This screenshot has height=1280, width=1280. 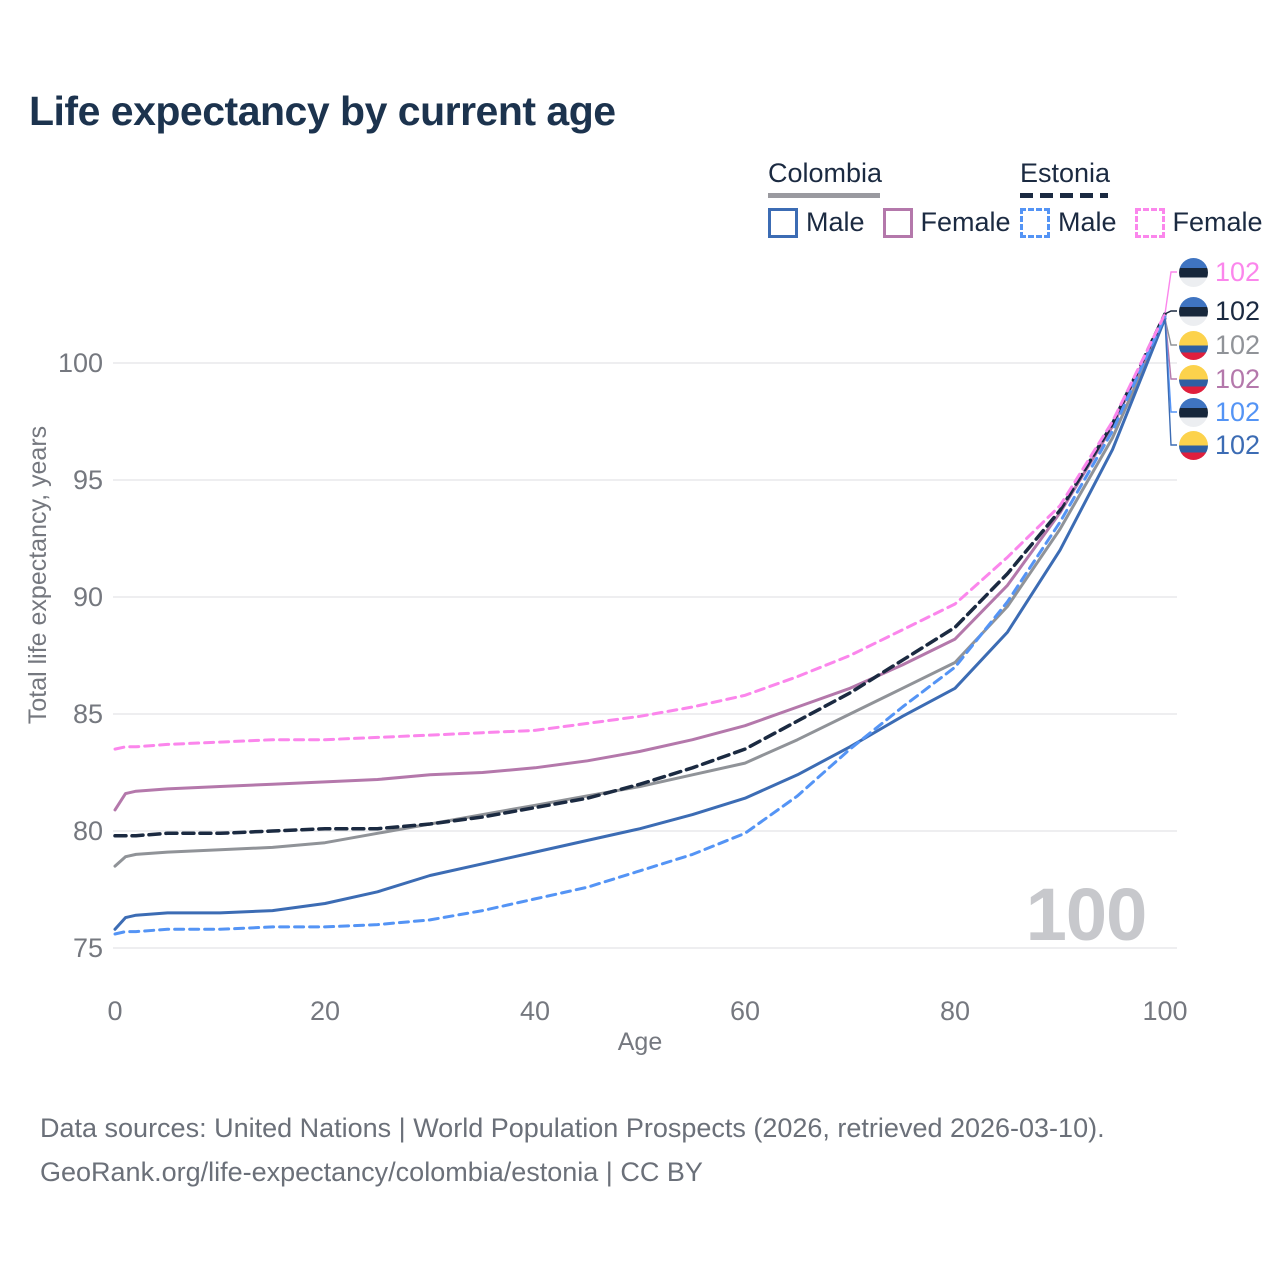 I want to click on legend-swatch-estonia-female, so click(x=1149, y=222).